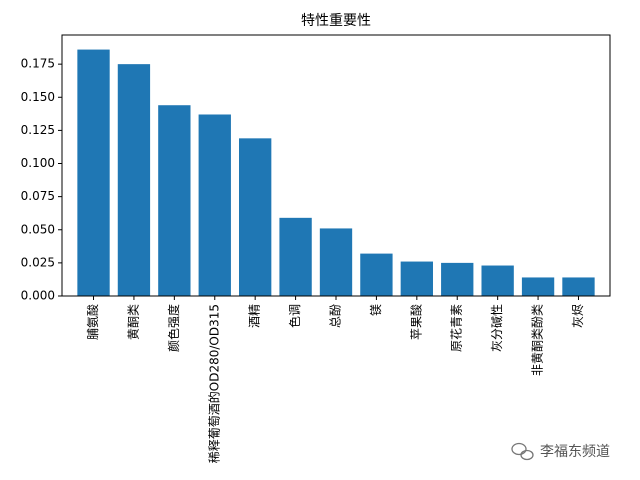 The height and width of the screenshot is (480, 640). What do you see at coordinates (173, 328) in the screenshot?
I see `x-tick-label: 颜色强度` at bounding box center [173, 328].